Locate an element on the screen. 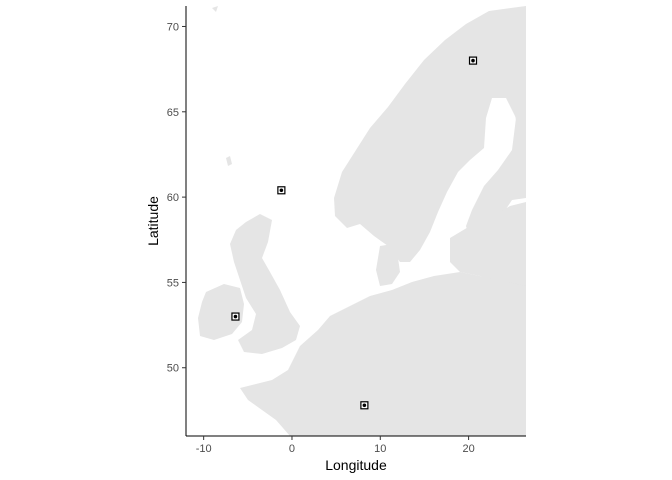  y-tick-label: 65 is located at coordinates (173, 113).